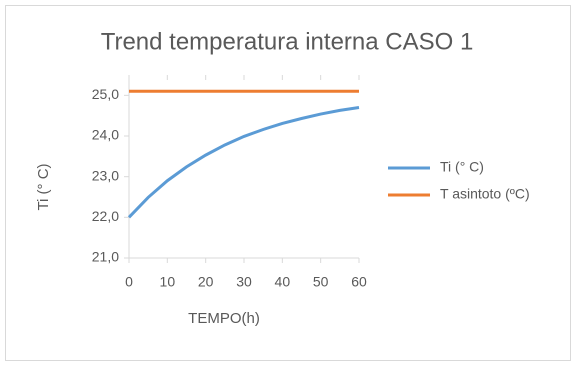 The width and height of the screenshot is (576, 372). What do you see at coordinates (321, 282) in the screenshot?
I see `x-tick-label: 50` at bounding box center [321, 282].